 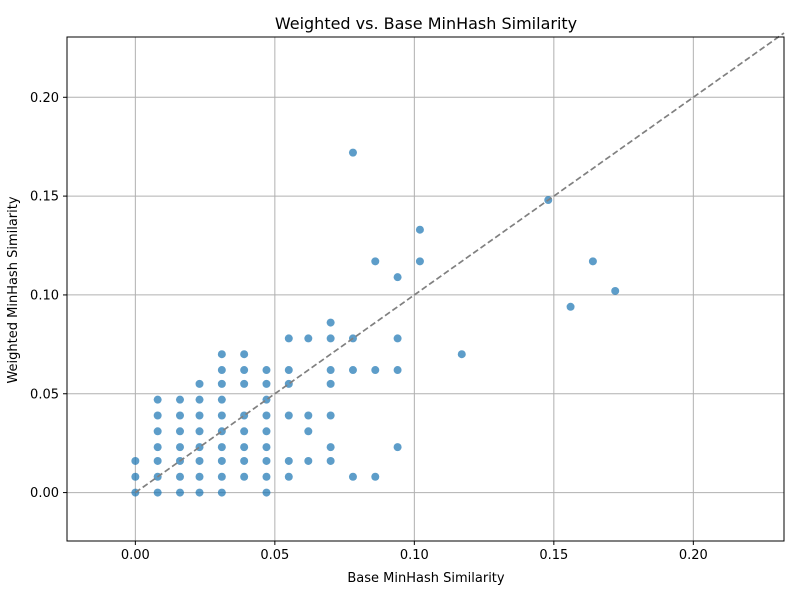 What do you see at coordinates (44, 197) in the screenshot?
I see `y-tick-label: 0.15` at bounding box center [44, 197].